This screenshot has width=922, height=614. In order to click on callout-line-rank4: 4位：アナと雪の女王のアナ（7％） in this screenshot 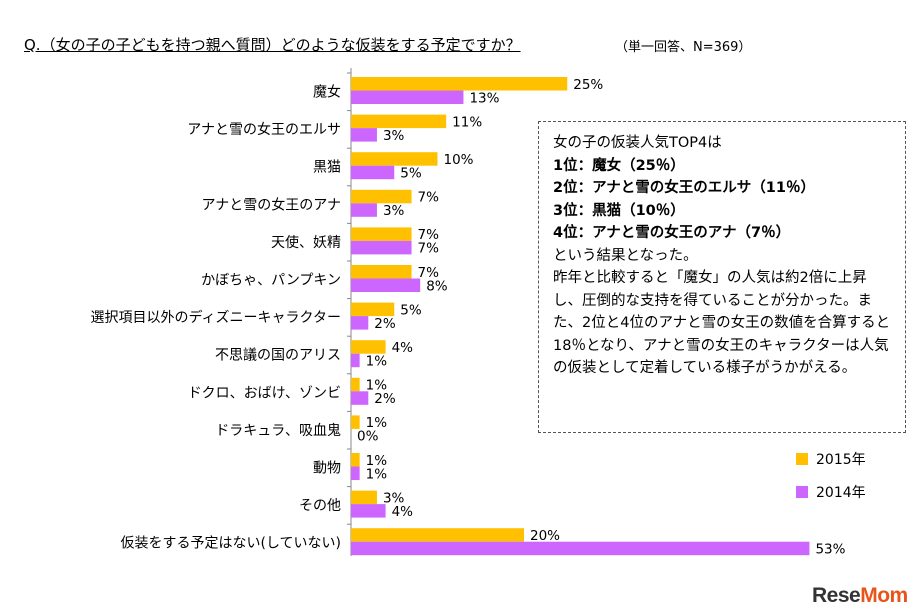, I will do `click(672, 233)`.